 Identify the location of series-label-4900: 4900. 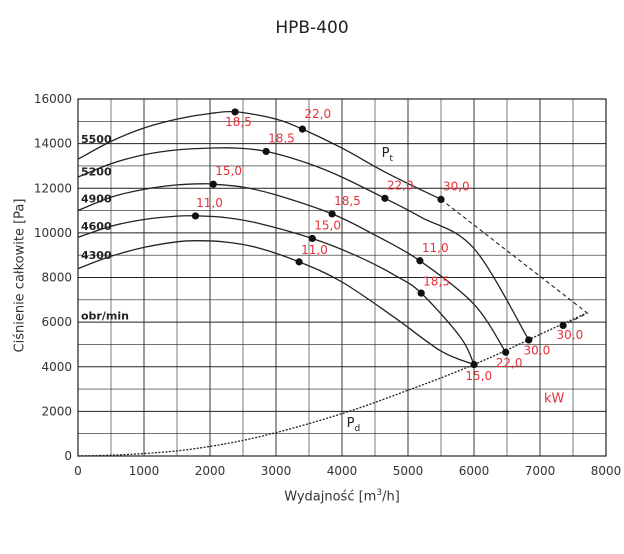
(96, 198).